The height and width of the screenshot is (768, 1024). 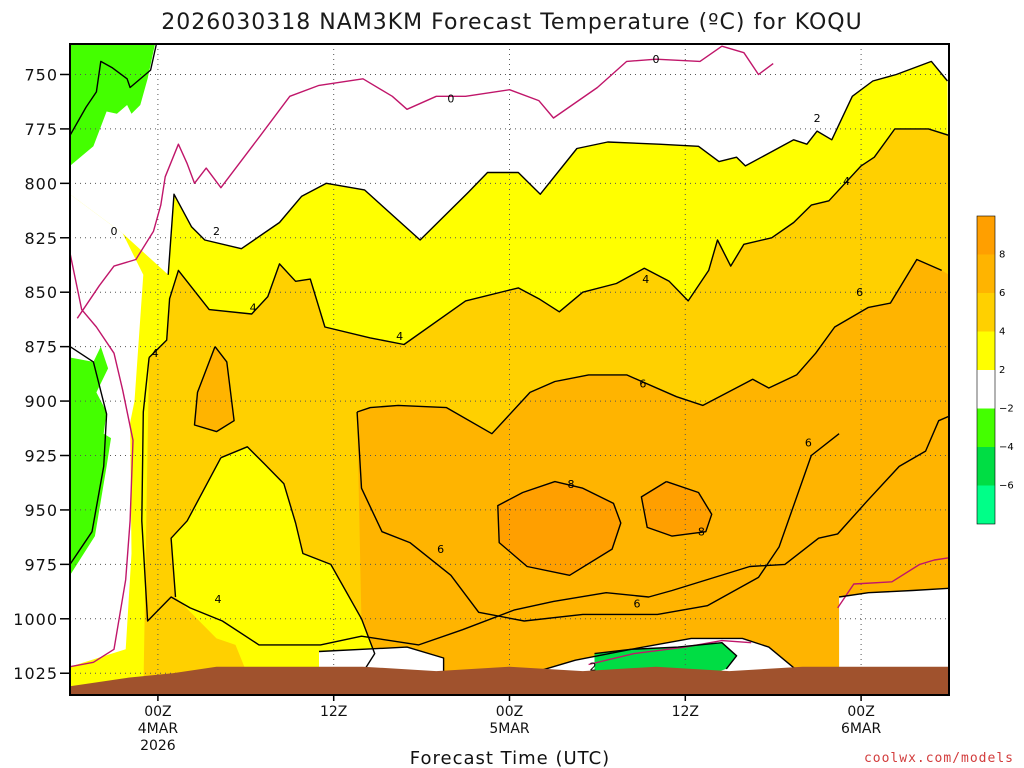 What do you see at coordinates (1006, 447) in the screenshot?
I see `colorbar-label-5: −4` at bounding box center [1006, 447].